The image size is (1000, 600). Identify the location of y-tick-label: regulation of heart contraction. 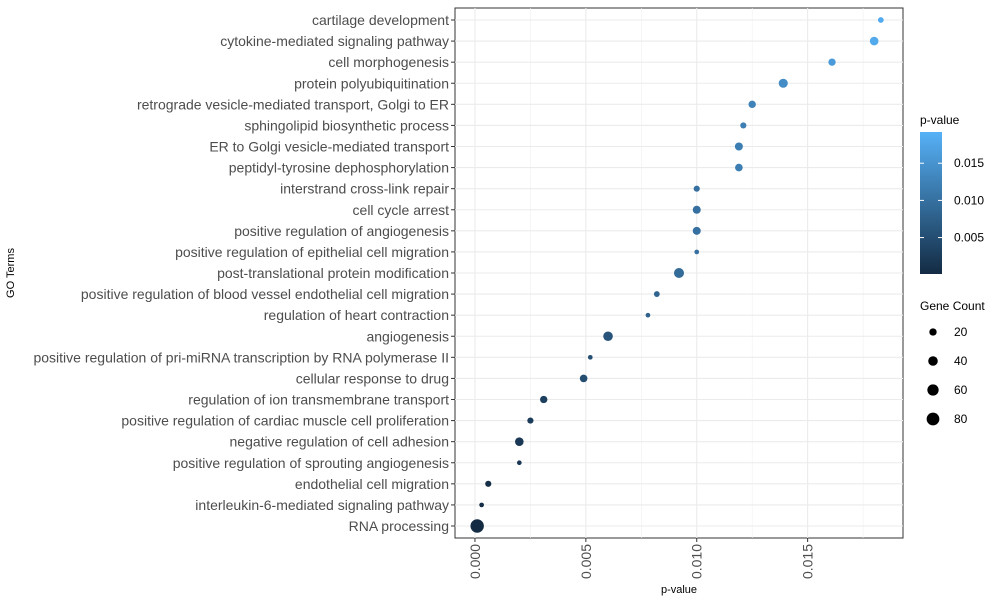
(356, 315).